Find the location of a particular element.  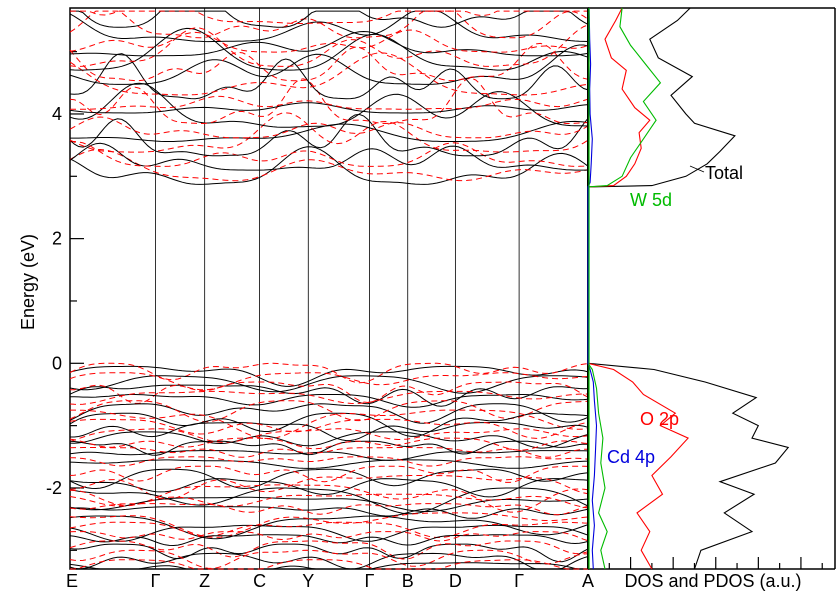

legend-total: Total is located at coordinates (724, 173).